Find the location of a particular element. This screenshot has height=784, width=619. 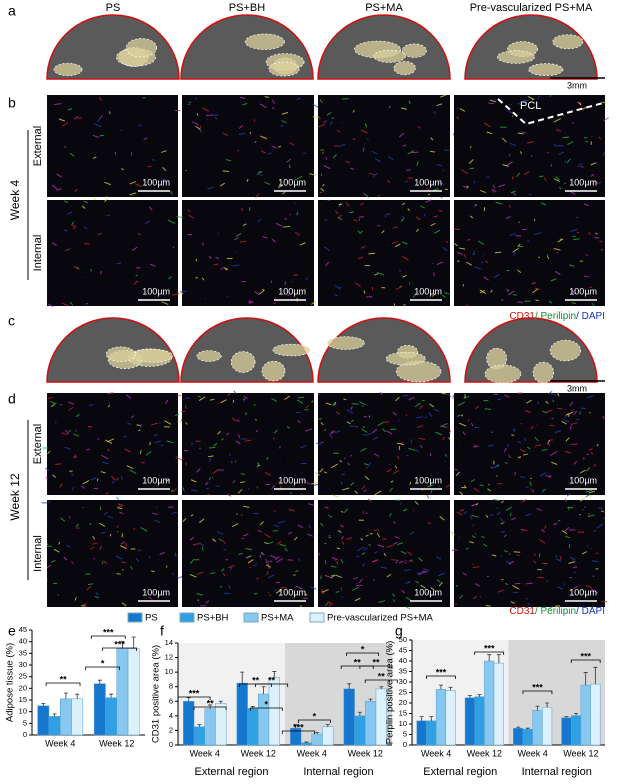

column-title: Pre-vascularized PS+MA is located at coordinates (531, 8).